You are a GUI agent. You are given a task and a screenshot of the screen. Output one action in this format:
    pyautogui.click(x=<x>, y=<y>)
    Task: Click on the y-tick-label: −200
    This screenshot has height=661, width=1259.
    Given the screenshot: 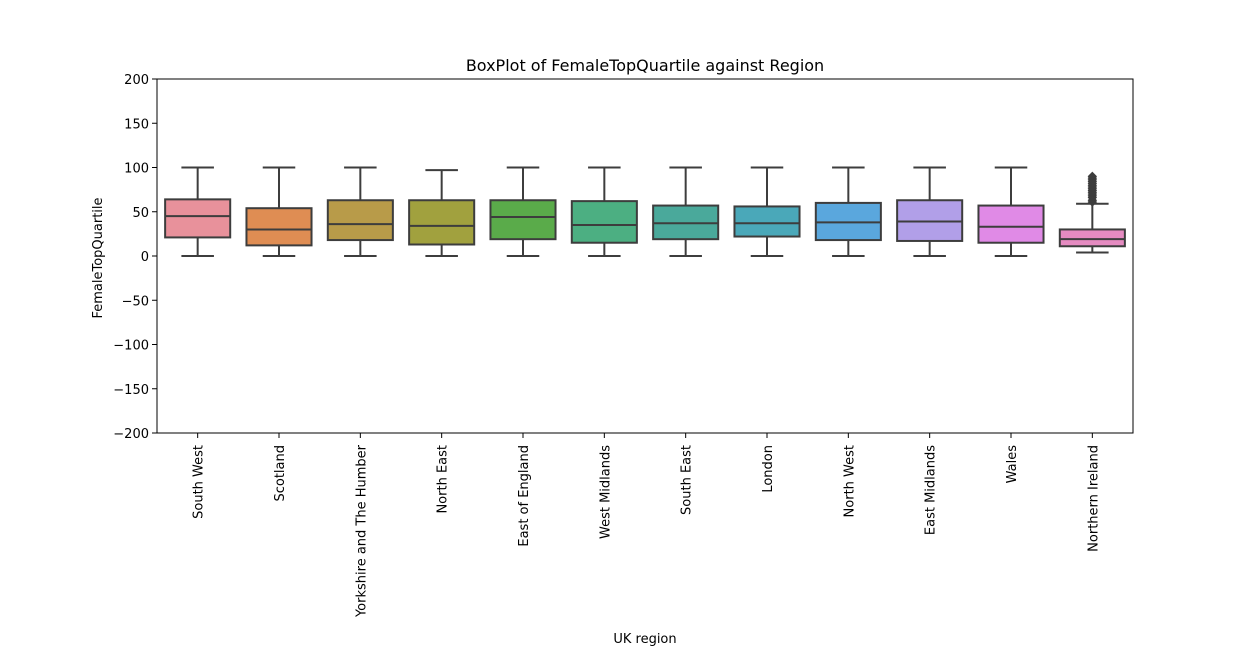 What is the action you would take?
    pyautogui.click(x=131, y=434)
    